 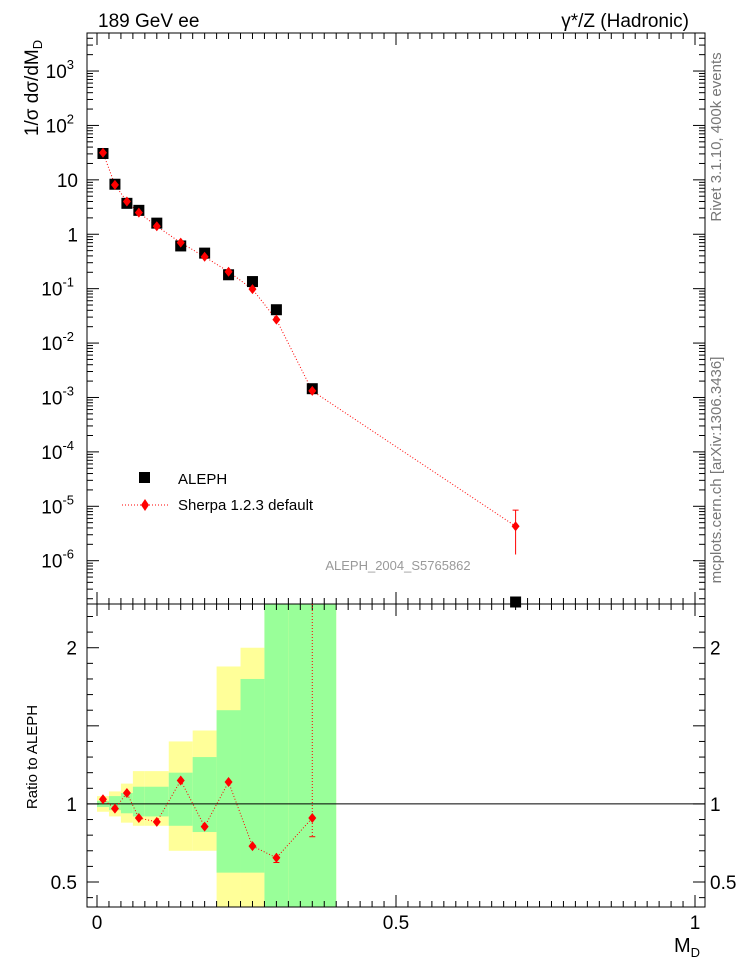 I want to click on x-axis-label: MD, so click(x=687, y=947).